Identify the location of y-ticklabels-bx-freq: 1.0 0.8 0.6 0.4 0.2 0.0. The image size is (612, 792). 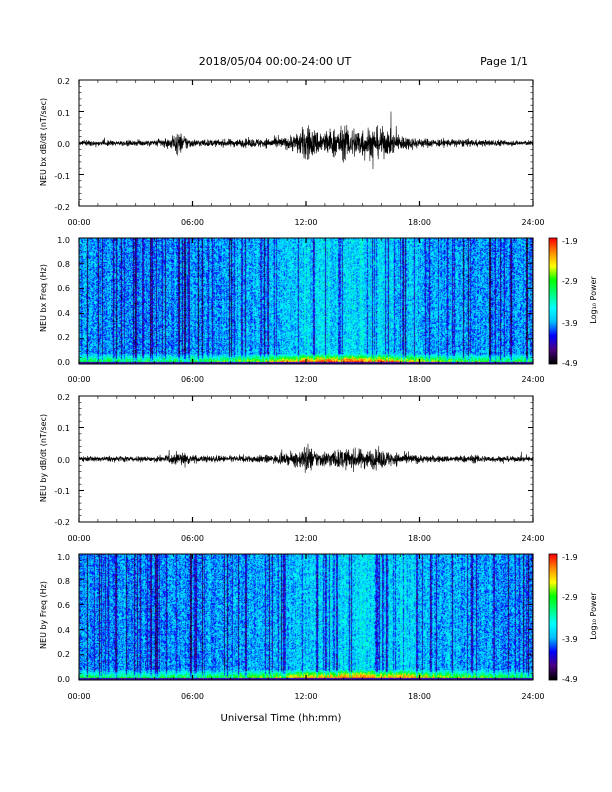
(63, 301).